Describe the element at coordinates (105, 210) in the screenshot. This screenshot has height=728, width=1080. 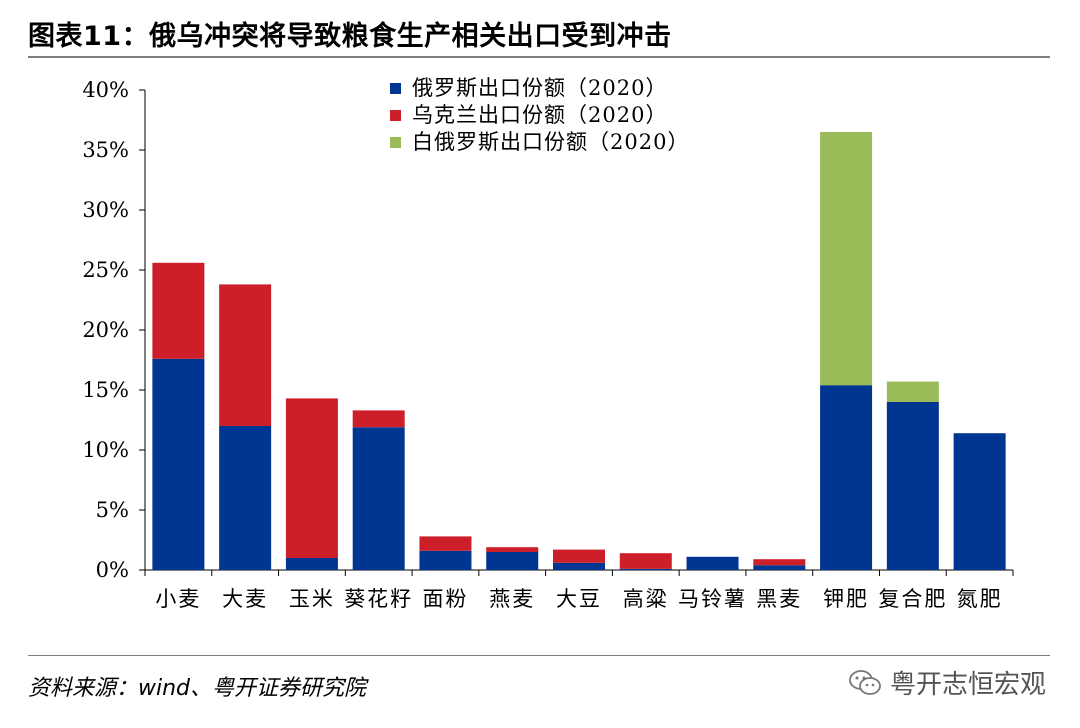
I see `y-tick-label: 30%` at that location.